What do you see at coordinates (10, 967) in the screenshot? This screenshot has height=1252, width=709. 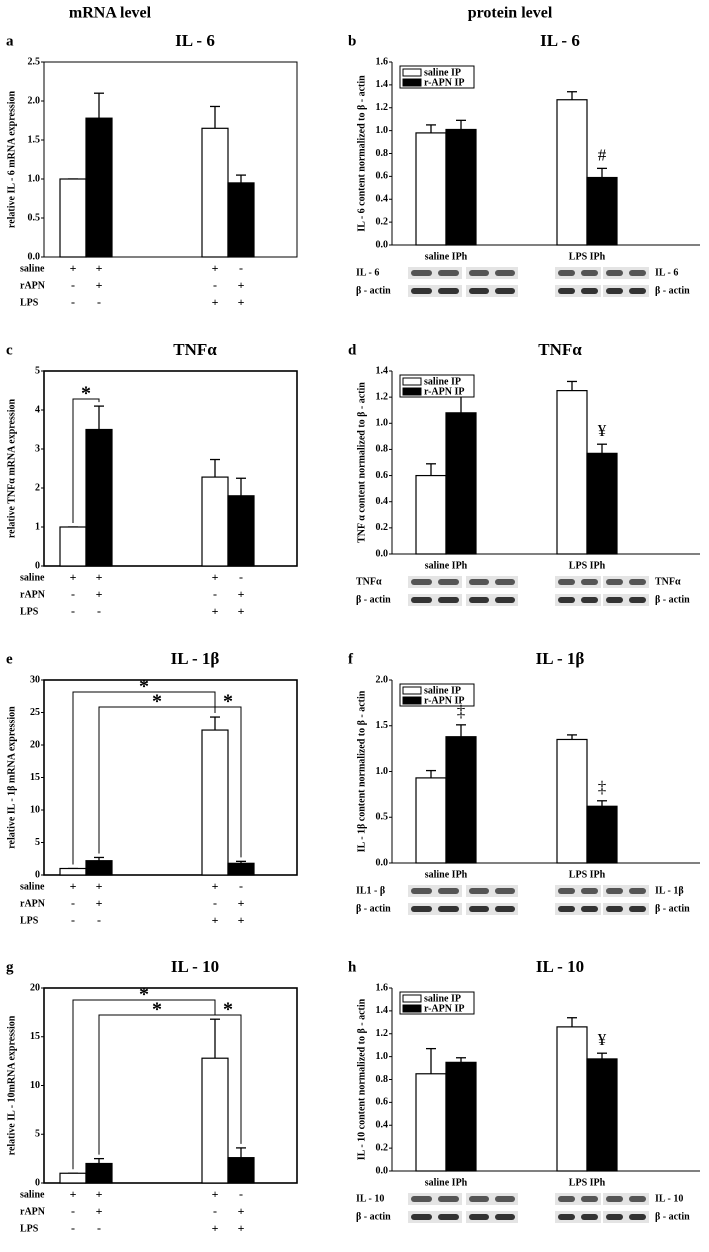 I see `panel-letter: g` at bounding box center [10, 967].